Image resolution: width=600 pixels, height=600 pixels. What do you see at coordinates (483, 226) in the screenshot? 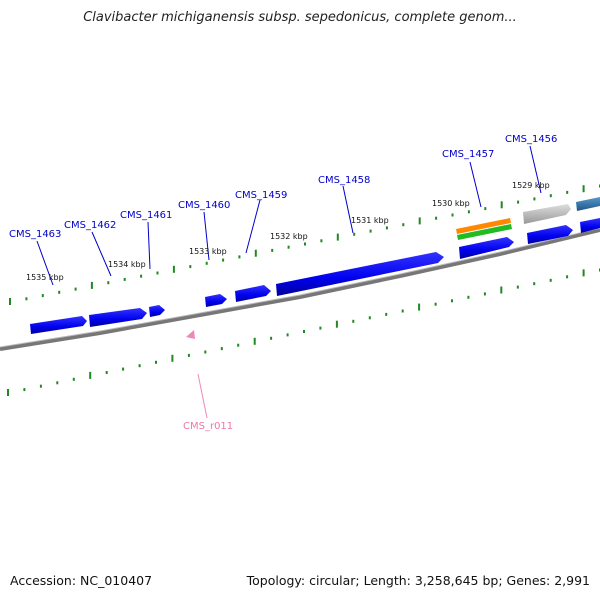
I see `feature-orange` at bounding box center [483, 226].